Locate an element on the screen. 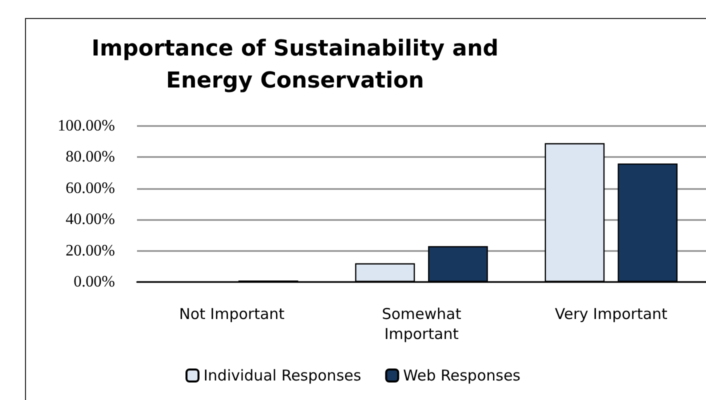 This screenshot has height=400, width=706. y-tick-label: 60.00% is located at coordinates (90, 188).